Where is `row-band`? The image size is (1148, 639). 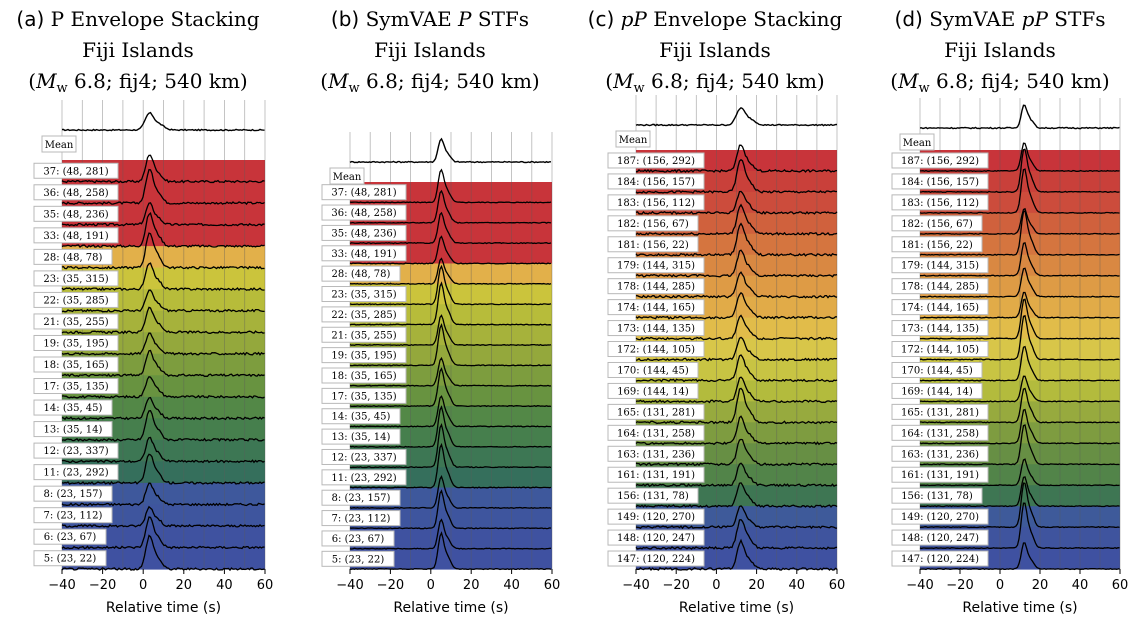
row-band is located at coordinates (163, 537).